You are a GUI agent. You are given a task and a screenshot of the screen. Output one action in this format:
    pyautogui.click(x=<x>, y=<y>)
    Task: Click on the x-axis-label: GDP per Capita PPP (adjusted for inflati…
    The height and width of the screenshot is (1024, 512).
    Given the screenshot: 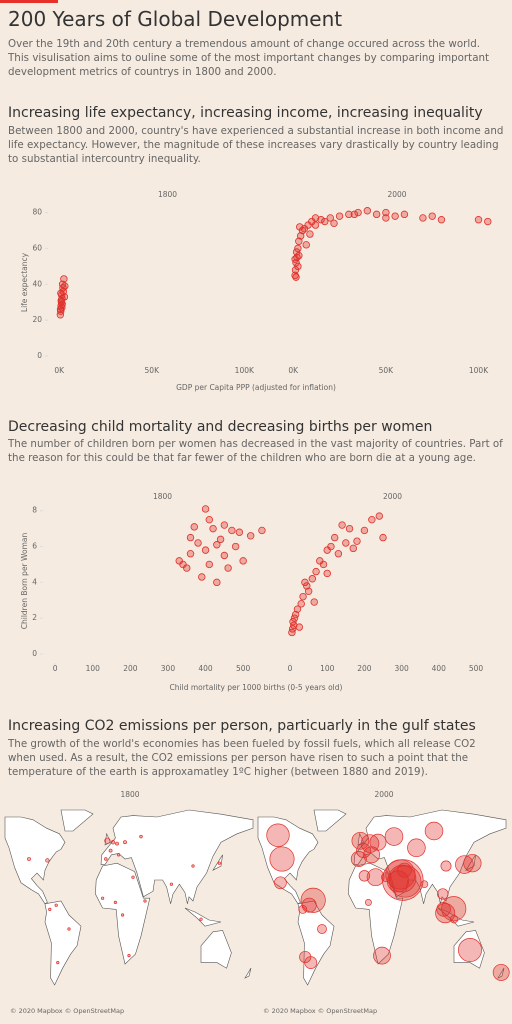 What is the action you would take?
    pyautogui.click(x=256, y=387)
    